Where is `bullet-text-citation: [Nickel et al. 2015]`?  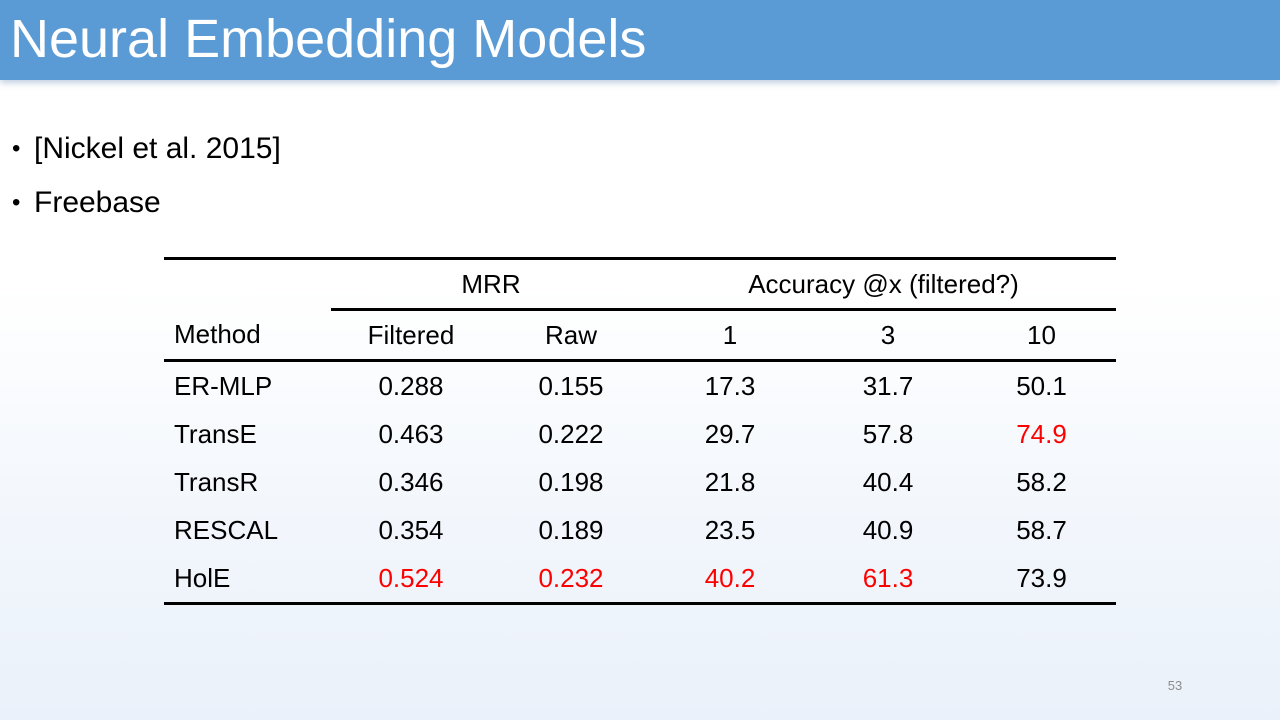 bullet-text-citation: [Nickel et al. 2015] is located at coordinates (157, 148).